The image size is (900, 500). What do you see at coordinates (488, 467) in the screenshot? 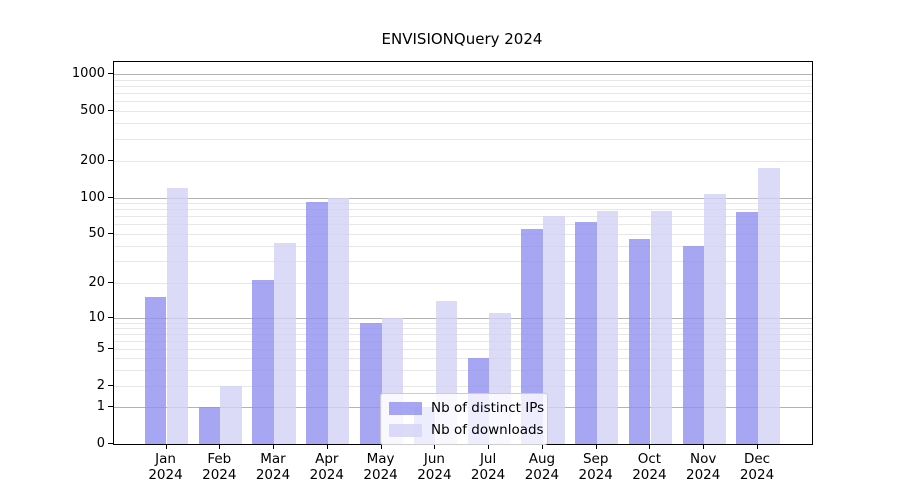
I see `x-axis-tick-label: Jul 2024` at bounding box center [488, 467].